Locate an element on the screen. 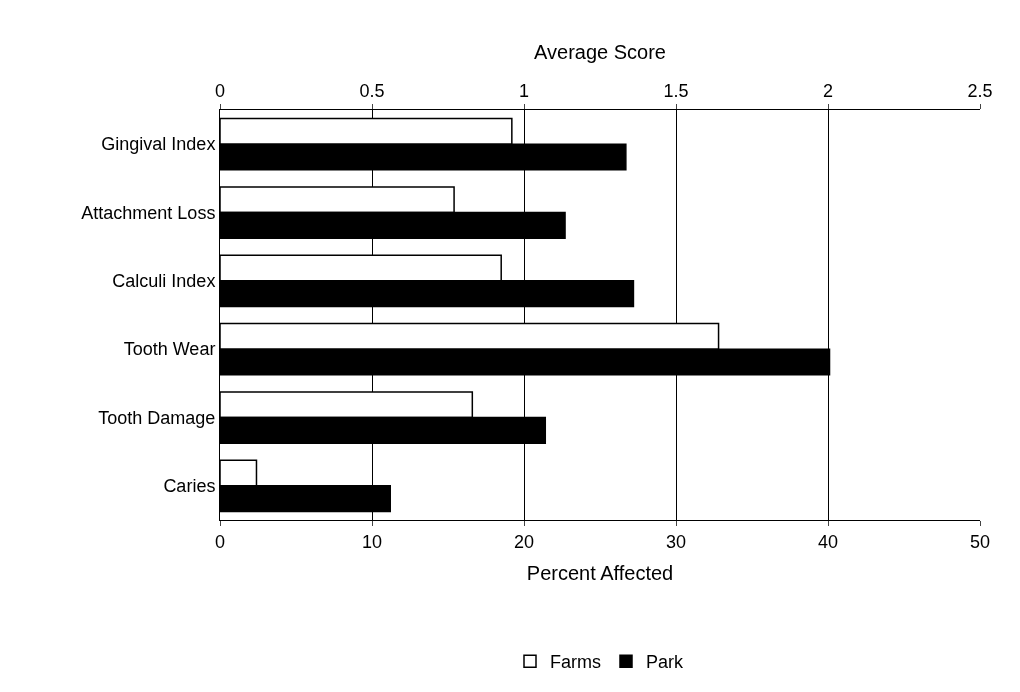  x-tick-label: 10 is located at coordinates (372, 541).